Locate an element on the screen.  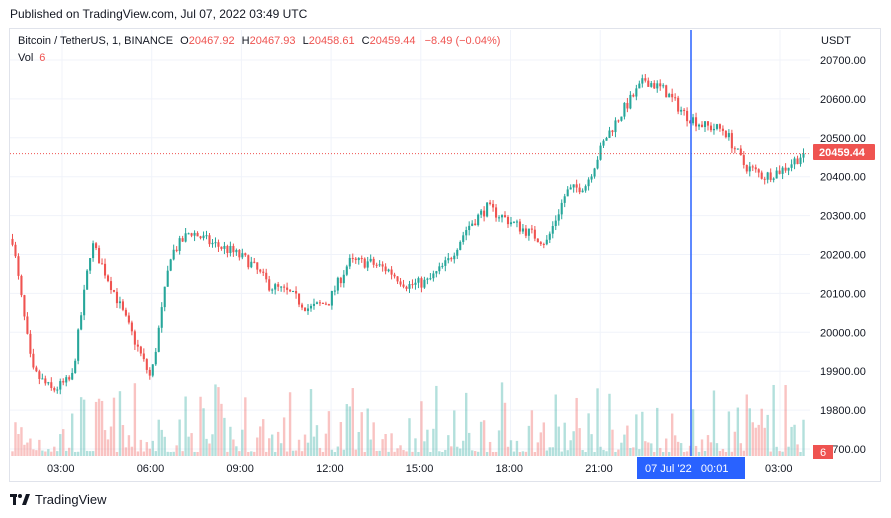
svg-text: 07 Jul '22 00:01 is located at coordinates (686, 469).